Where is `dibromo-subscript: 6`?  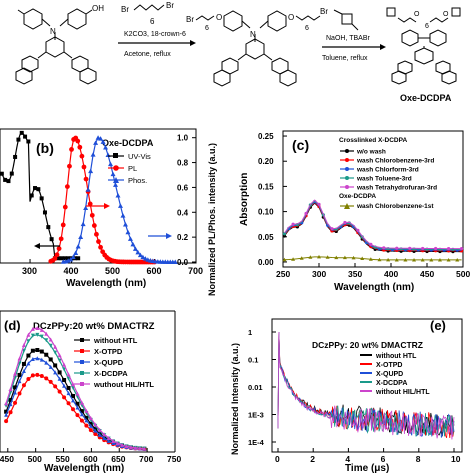 dibromo-subscript: 6 is located at coordinates (152, 21).